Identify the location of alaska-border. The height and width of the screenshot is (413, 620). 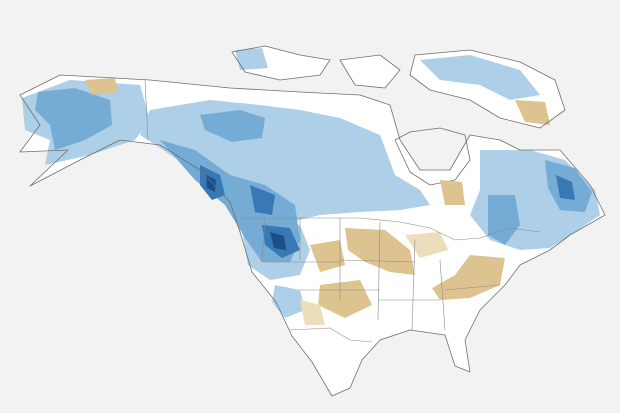
(146, 110).